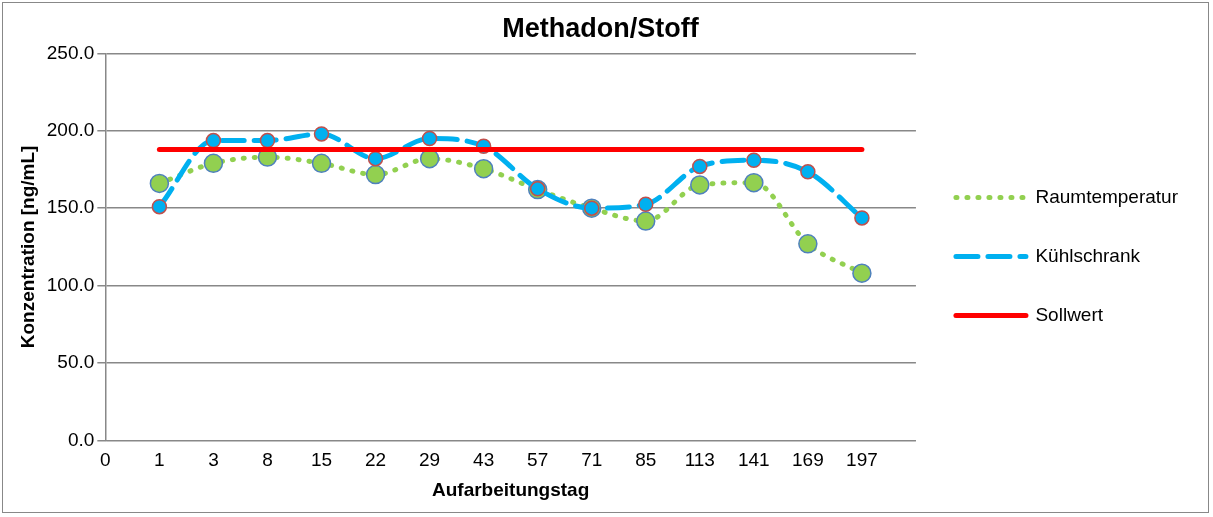 The height and width of the screenshot is (517, 1213). What do you see at coordinates (27, 247) in the screenshot?
I see `y-axis-title: Konzentration [ng/mL]` at bounding box center [27, 247].